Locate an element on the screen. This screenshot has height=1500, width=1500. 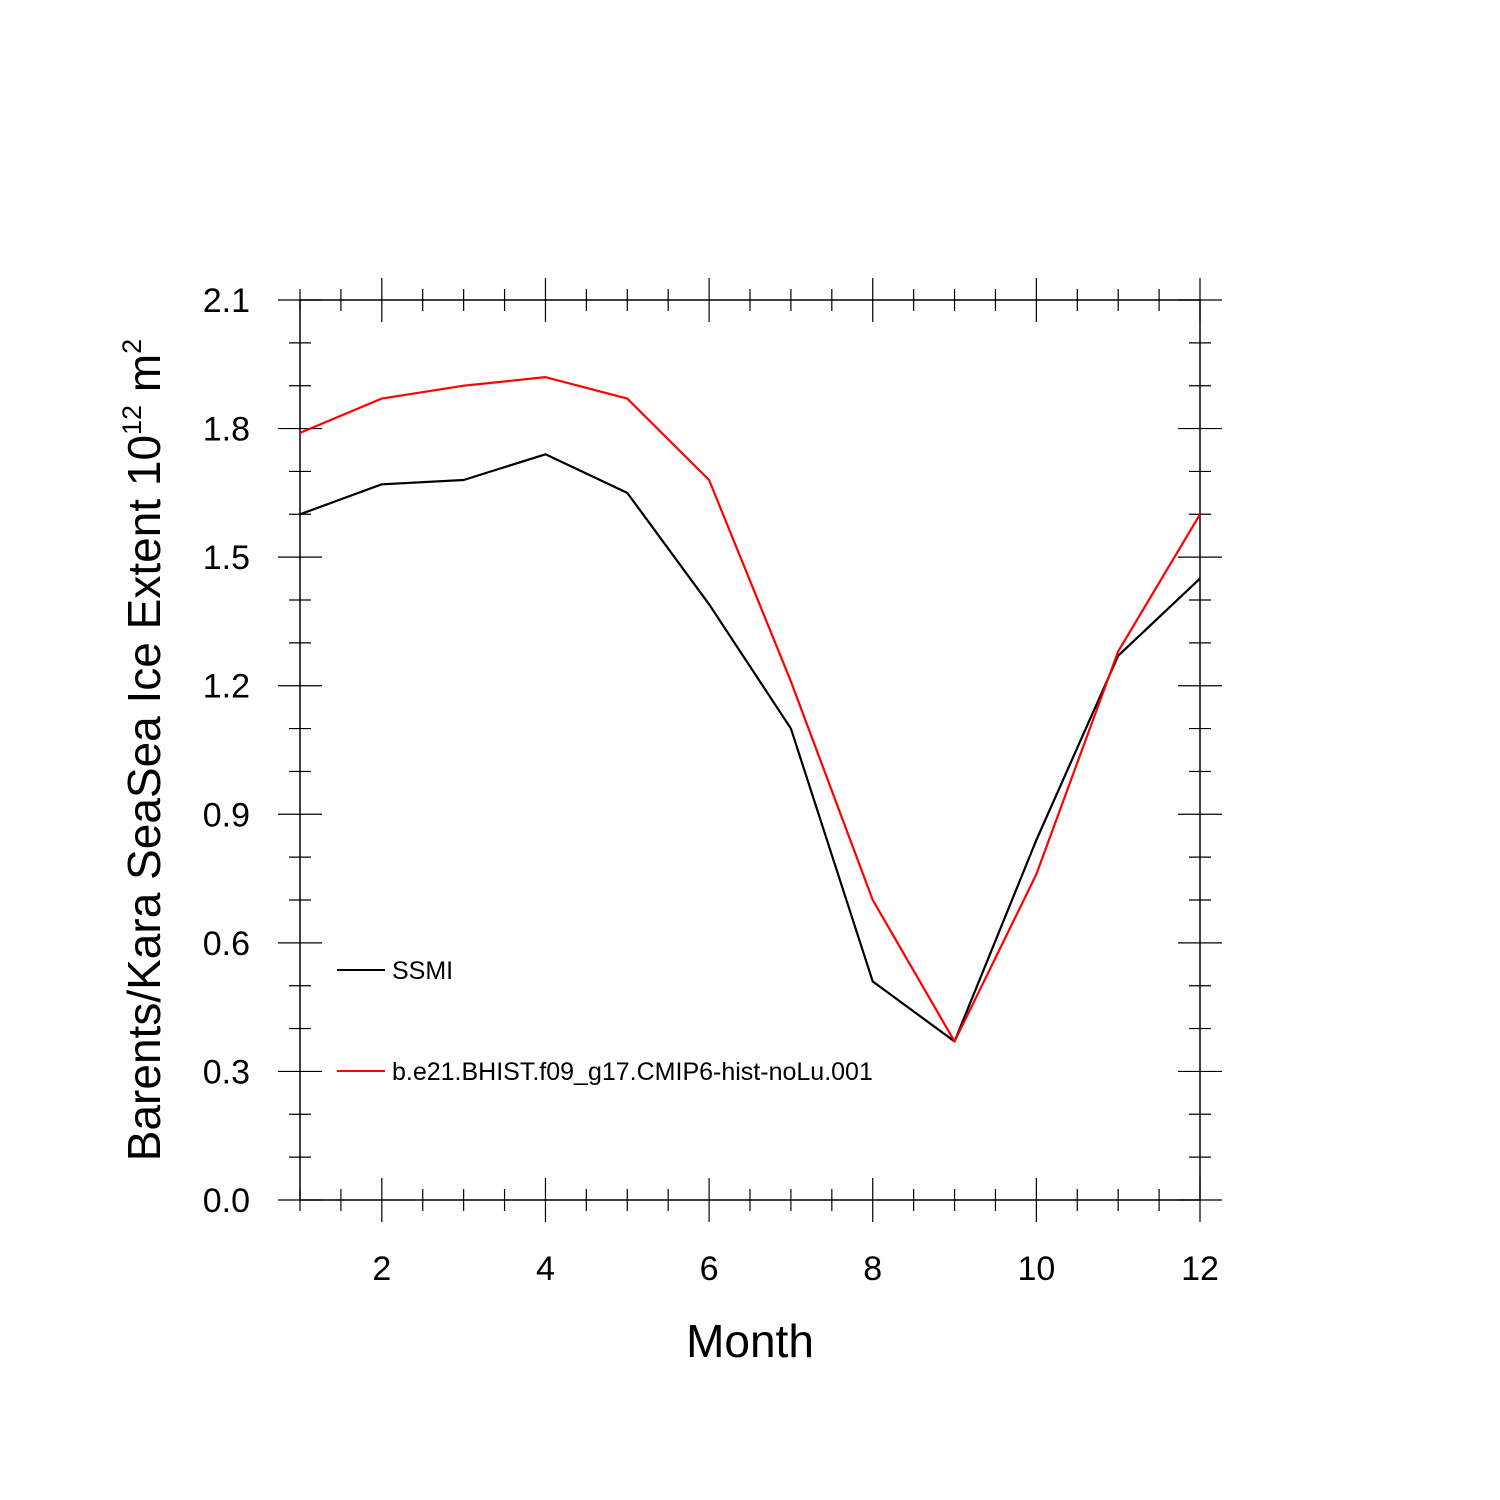
y-tick-label: 1.8 is located at coordinates (226, 430).